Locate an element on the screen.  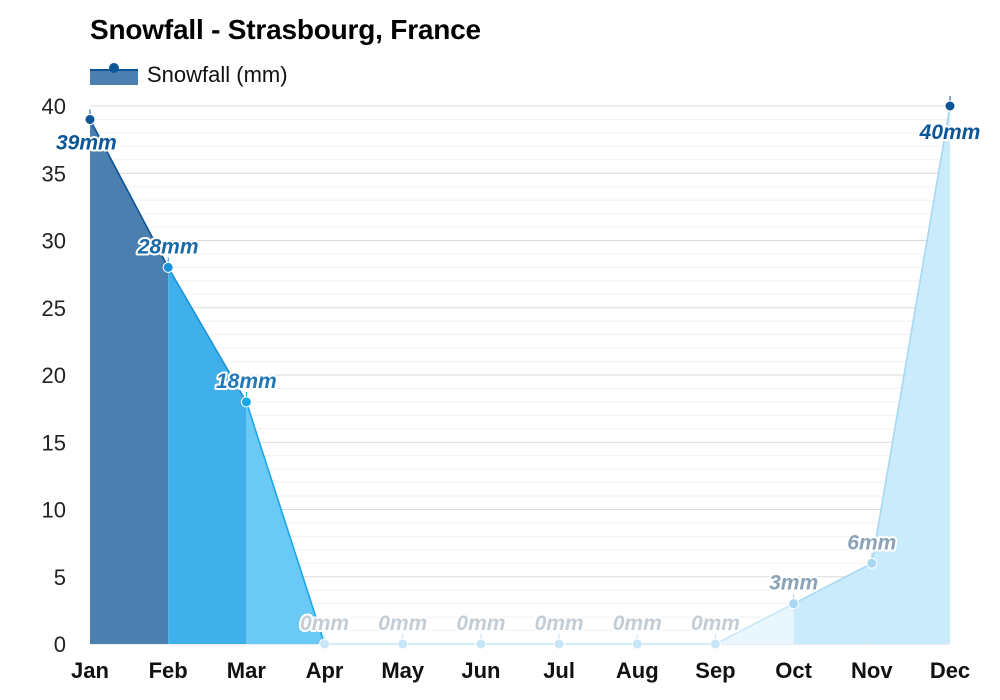
x-axis: Jan Feb Mar Apr May Jun Jul Aug Sep Oct Nov Dec is located at coordinates (520, 670).